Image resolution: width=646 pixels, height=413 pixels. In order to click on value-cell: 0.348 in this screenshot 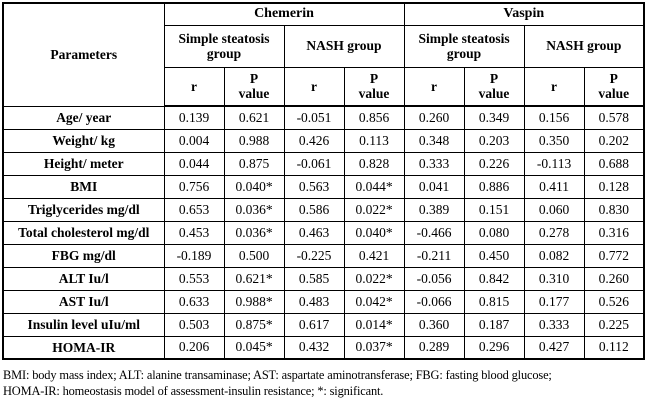, I will do `click(434, 140)`.